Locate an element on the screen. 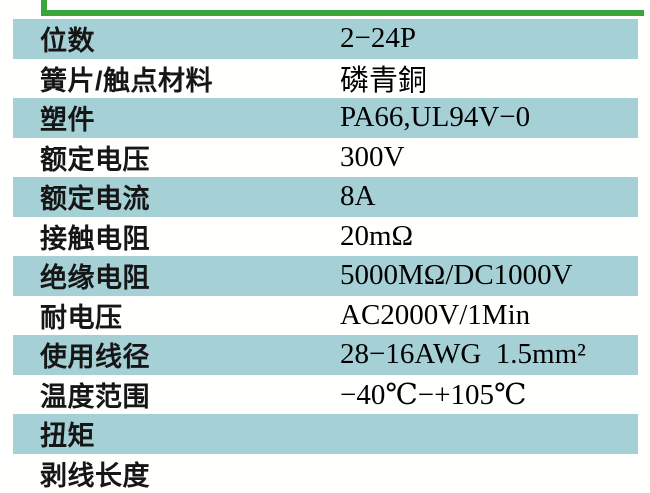 The image size is (650, 493). spec-label: 额定电流 is located at coordinates (176, 196).